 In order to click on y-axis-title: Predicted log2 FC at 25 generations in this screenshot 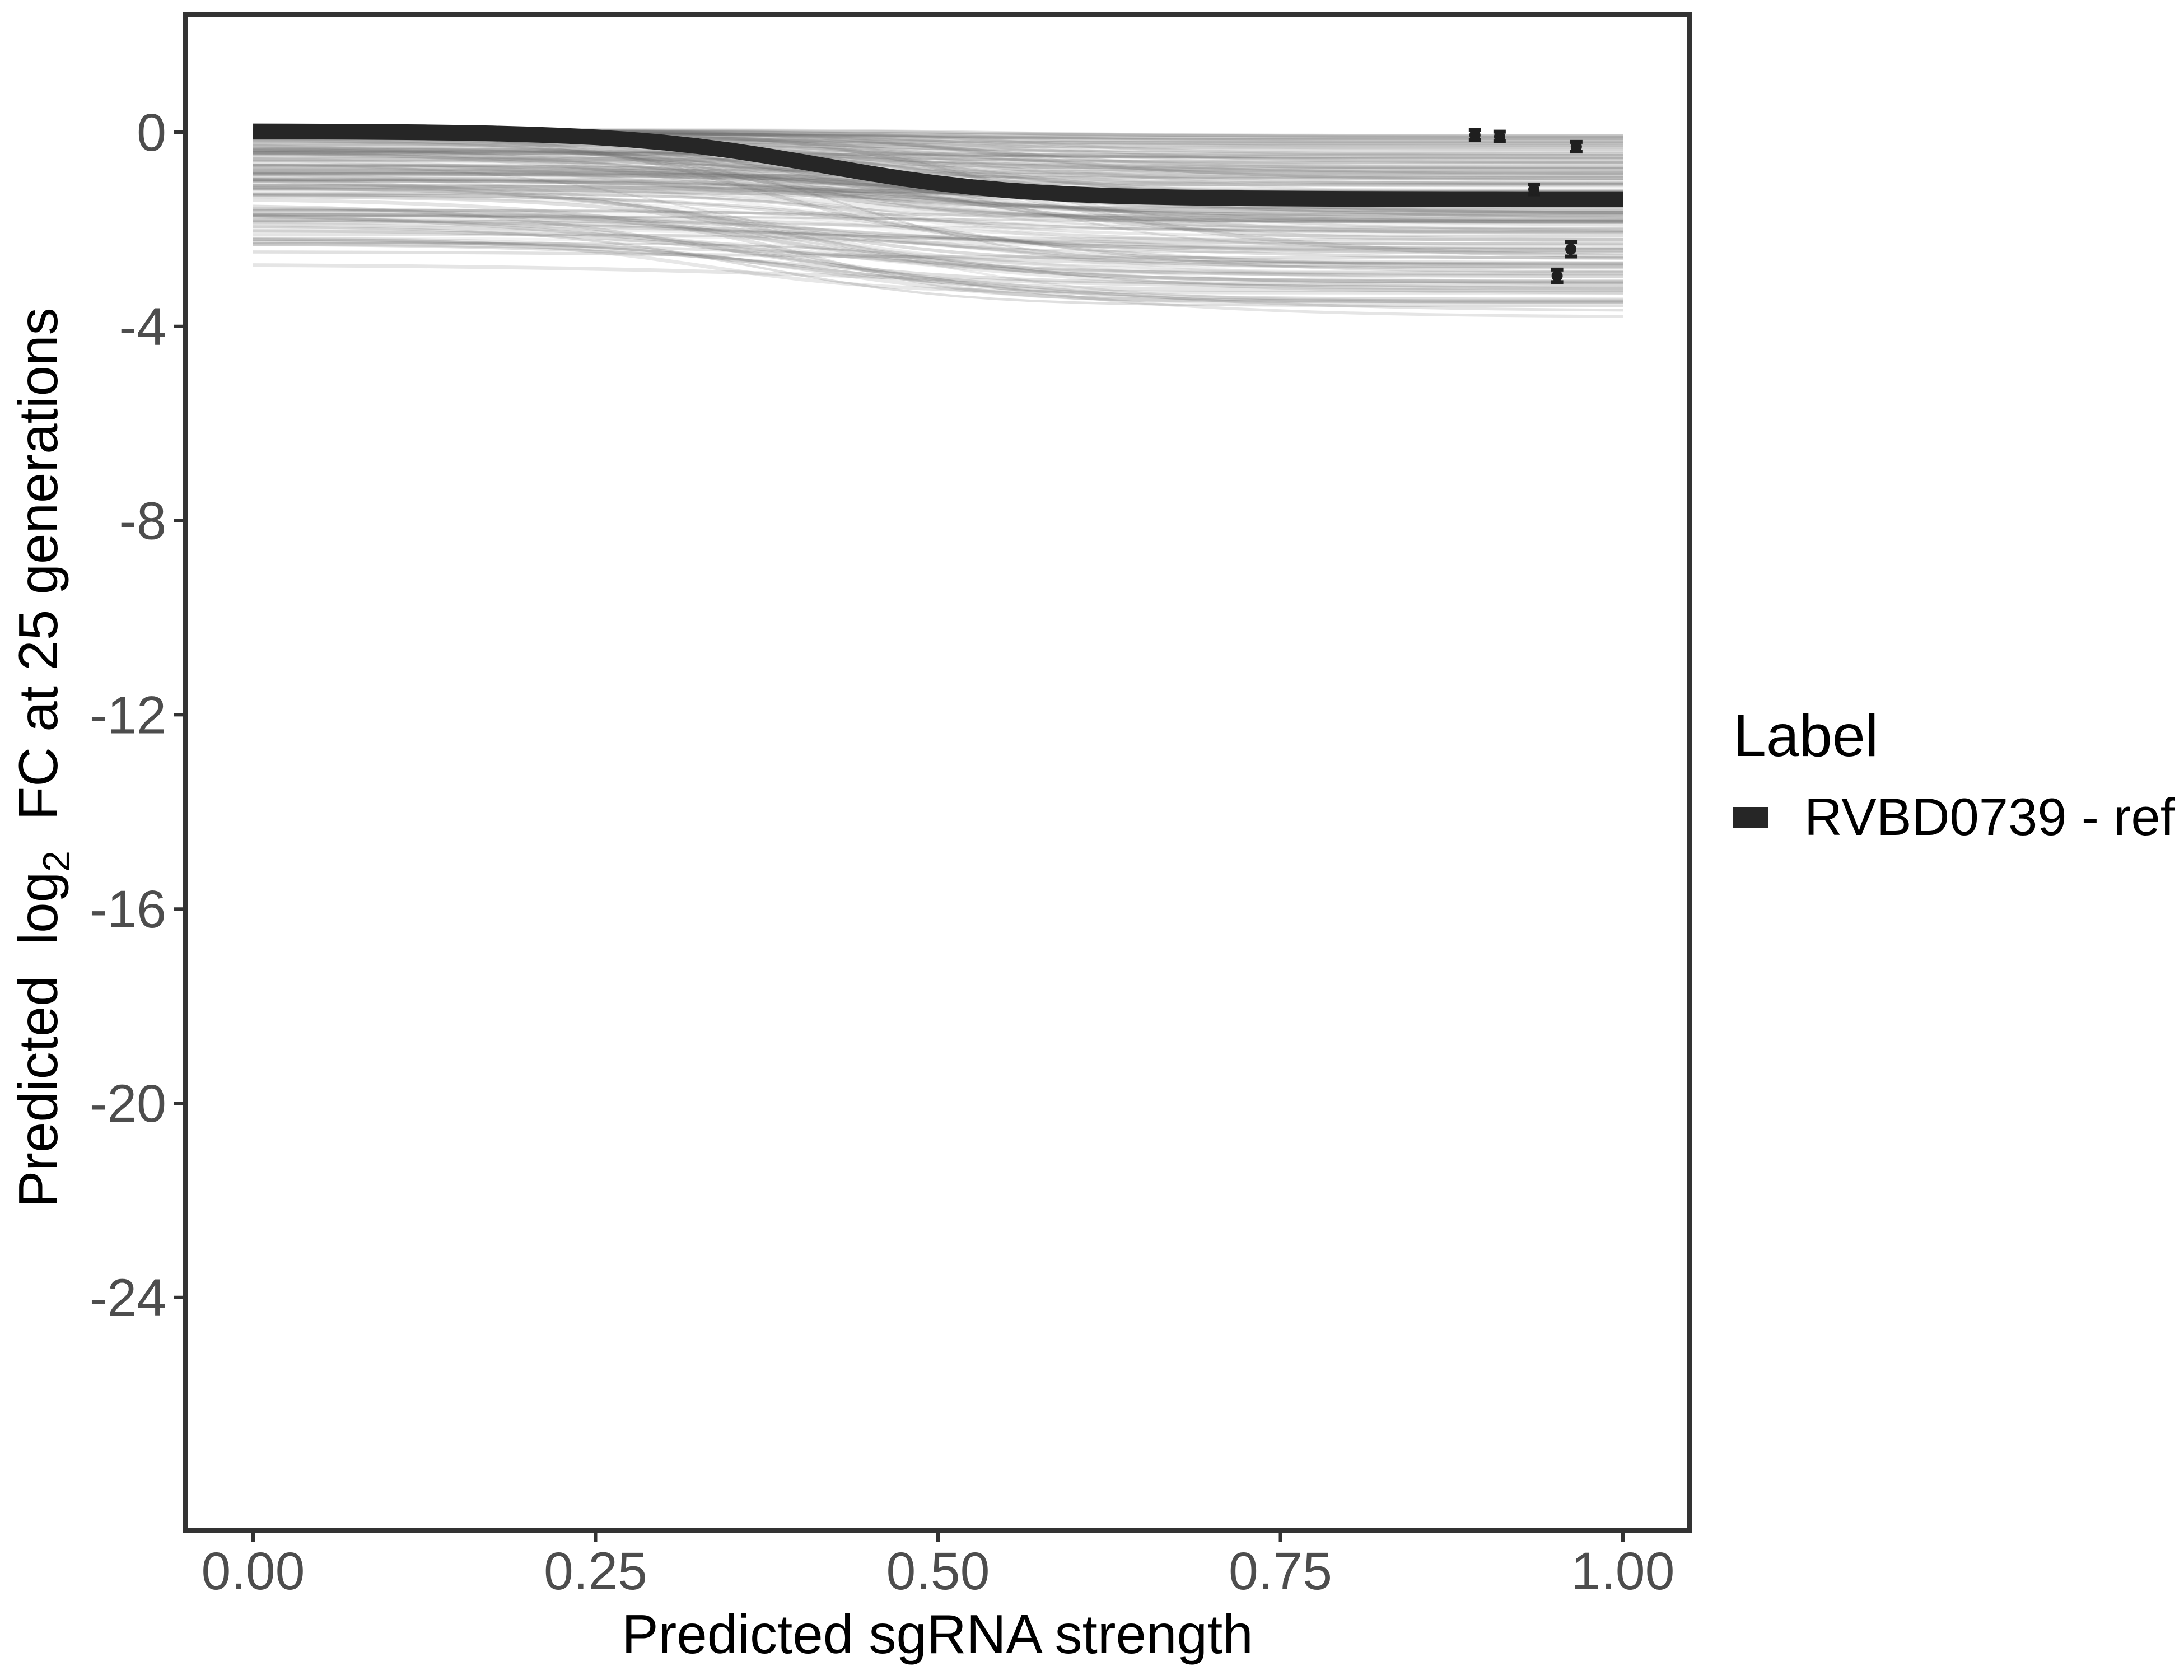, I will do `click(43, 773)`.